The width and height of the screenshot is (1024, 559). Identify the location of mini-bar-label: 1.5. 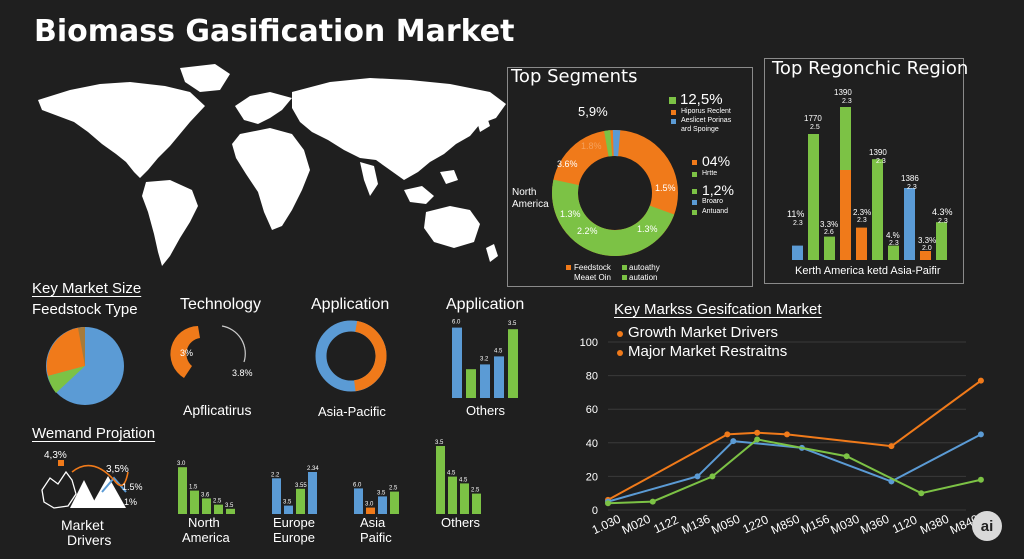
(193, 488).